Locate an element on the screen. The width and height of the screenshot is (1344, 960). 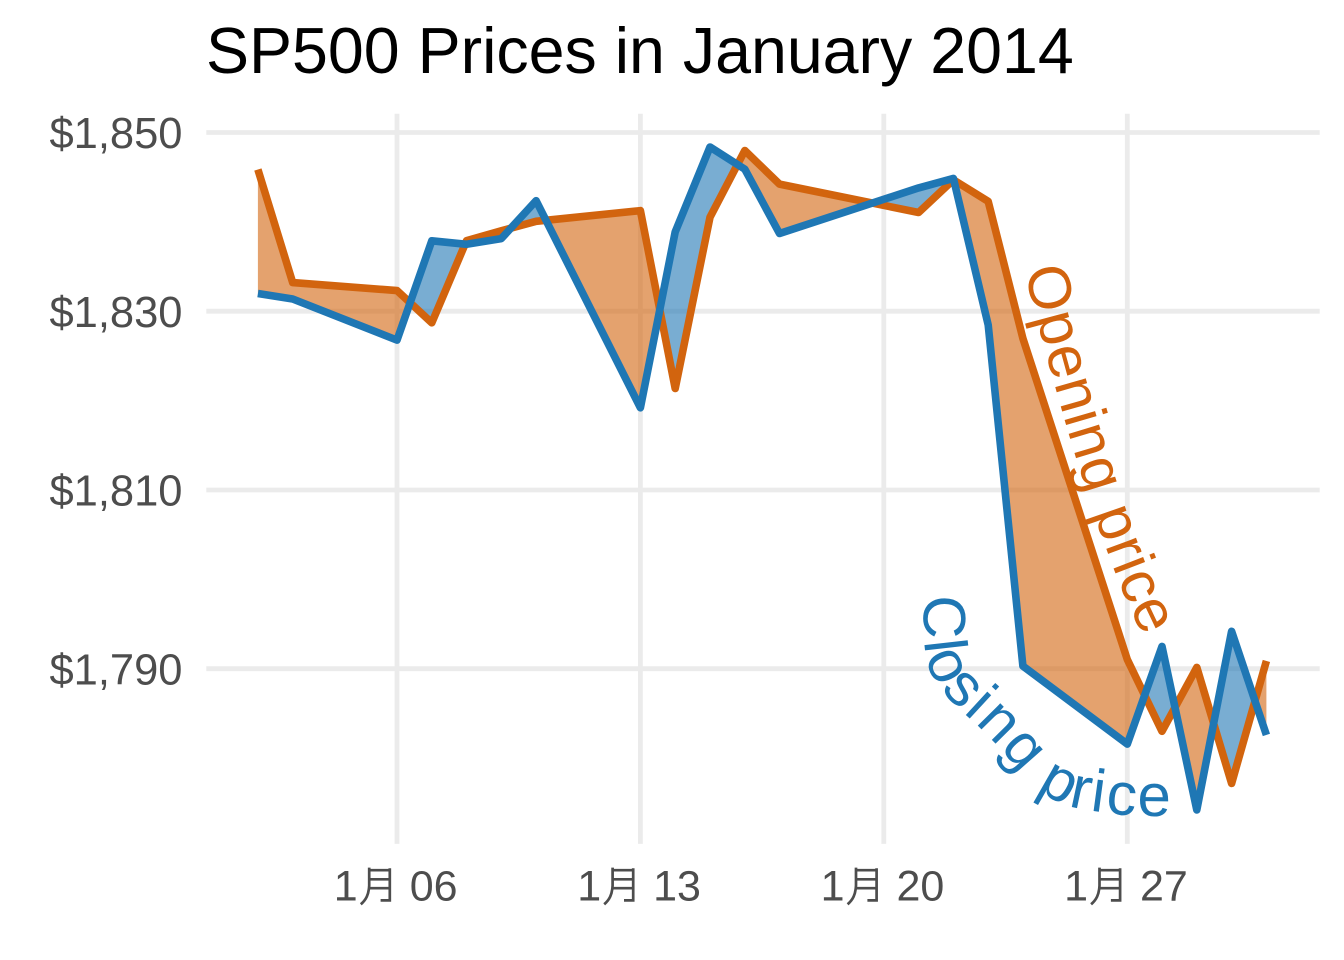
svg-text: $1,790 is located at coordinates (115, 670).